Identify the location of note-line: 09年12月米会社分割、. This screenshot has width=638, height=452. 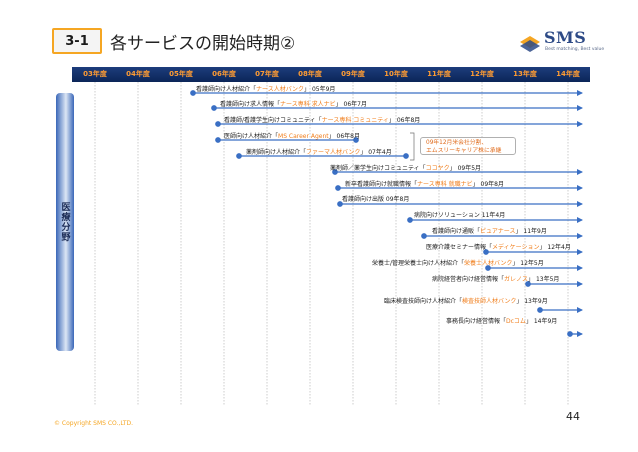
(457, 143).